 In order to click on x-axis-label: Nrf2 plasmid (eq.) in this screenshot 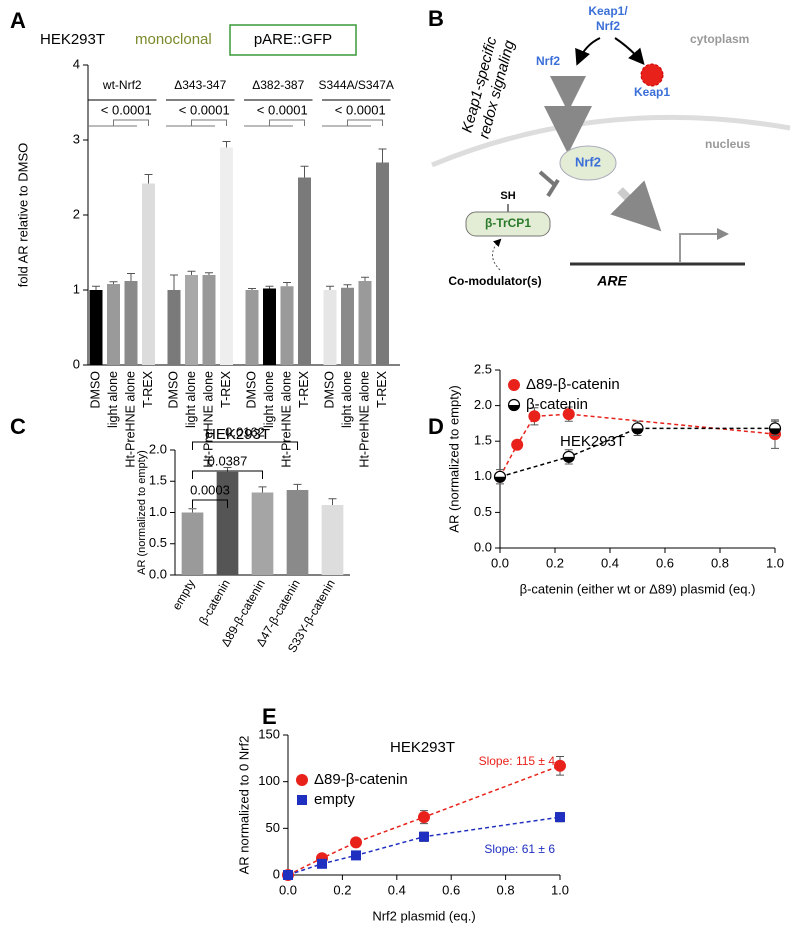, I will do `click(423, 915)`.